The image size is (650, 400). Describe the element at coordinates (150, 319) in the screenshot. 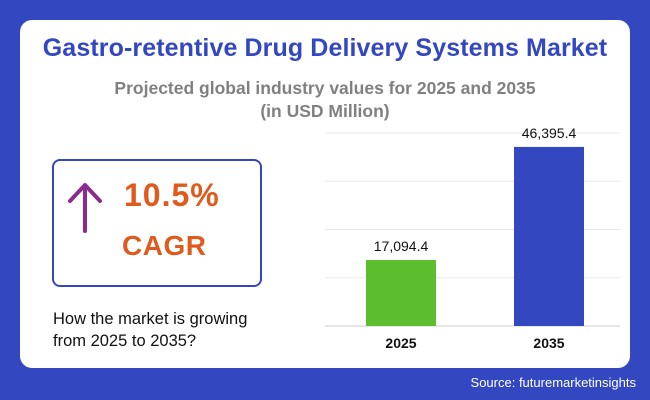

I see `question-line-1: How the market is growing` at that location.